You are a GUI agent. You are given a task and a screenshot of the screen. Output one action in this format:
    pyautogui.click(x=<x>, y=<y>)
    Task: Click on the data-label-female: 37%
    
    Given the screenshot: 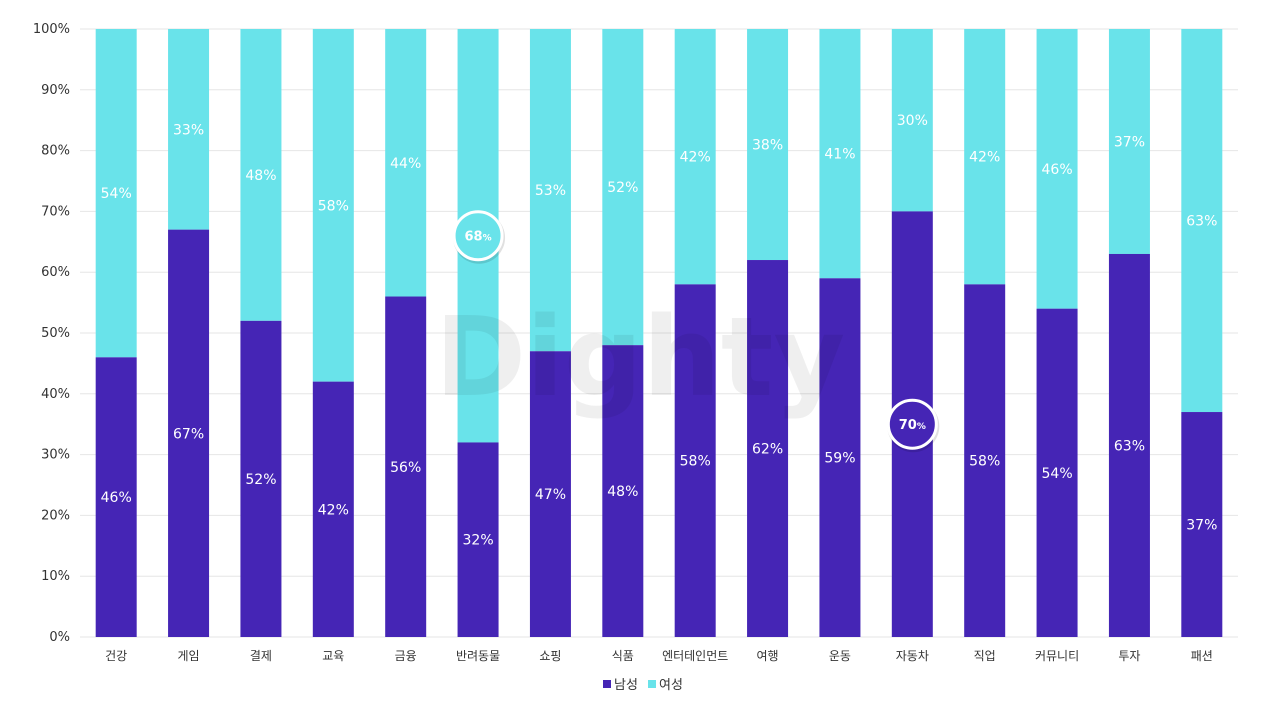 What is the action you would take?
    pyautogui.click(x=1129, y=142)
    